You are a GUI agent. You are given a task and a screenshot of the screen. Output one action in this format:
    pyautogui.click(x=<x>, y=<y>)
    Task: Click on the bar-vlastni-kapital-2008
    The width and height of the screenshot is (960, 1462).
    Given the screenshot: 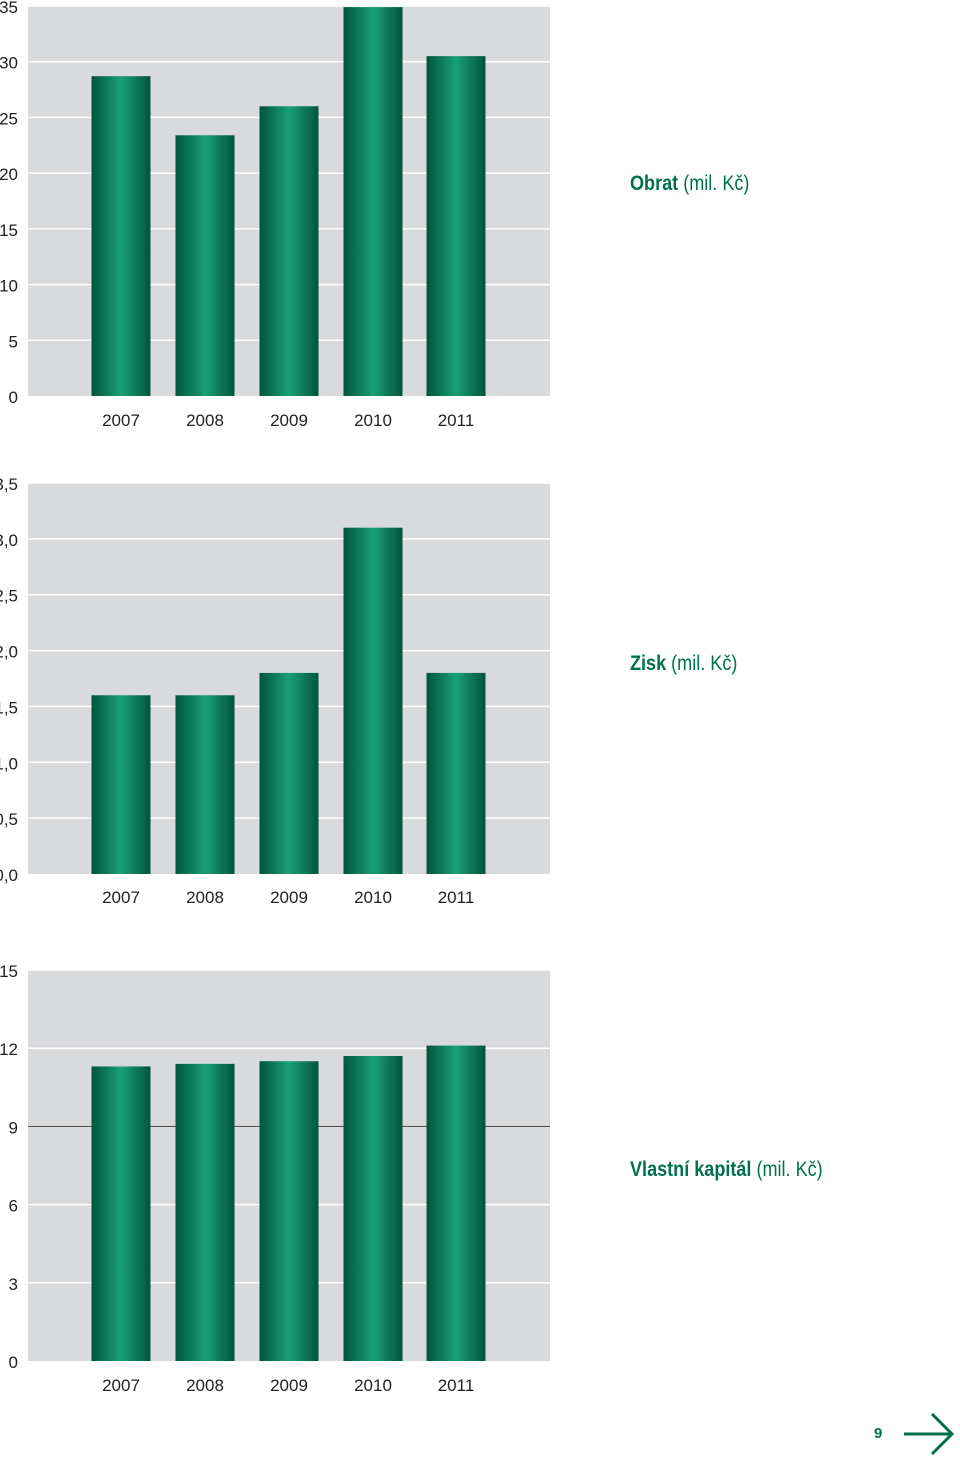 What is the action you would take?
    pyautogui.click(x=205, y=1212)
    